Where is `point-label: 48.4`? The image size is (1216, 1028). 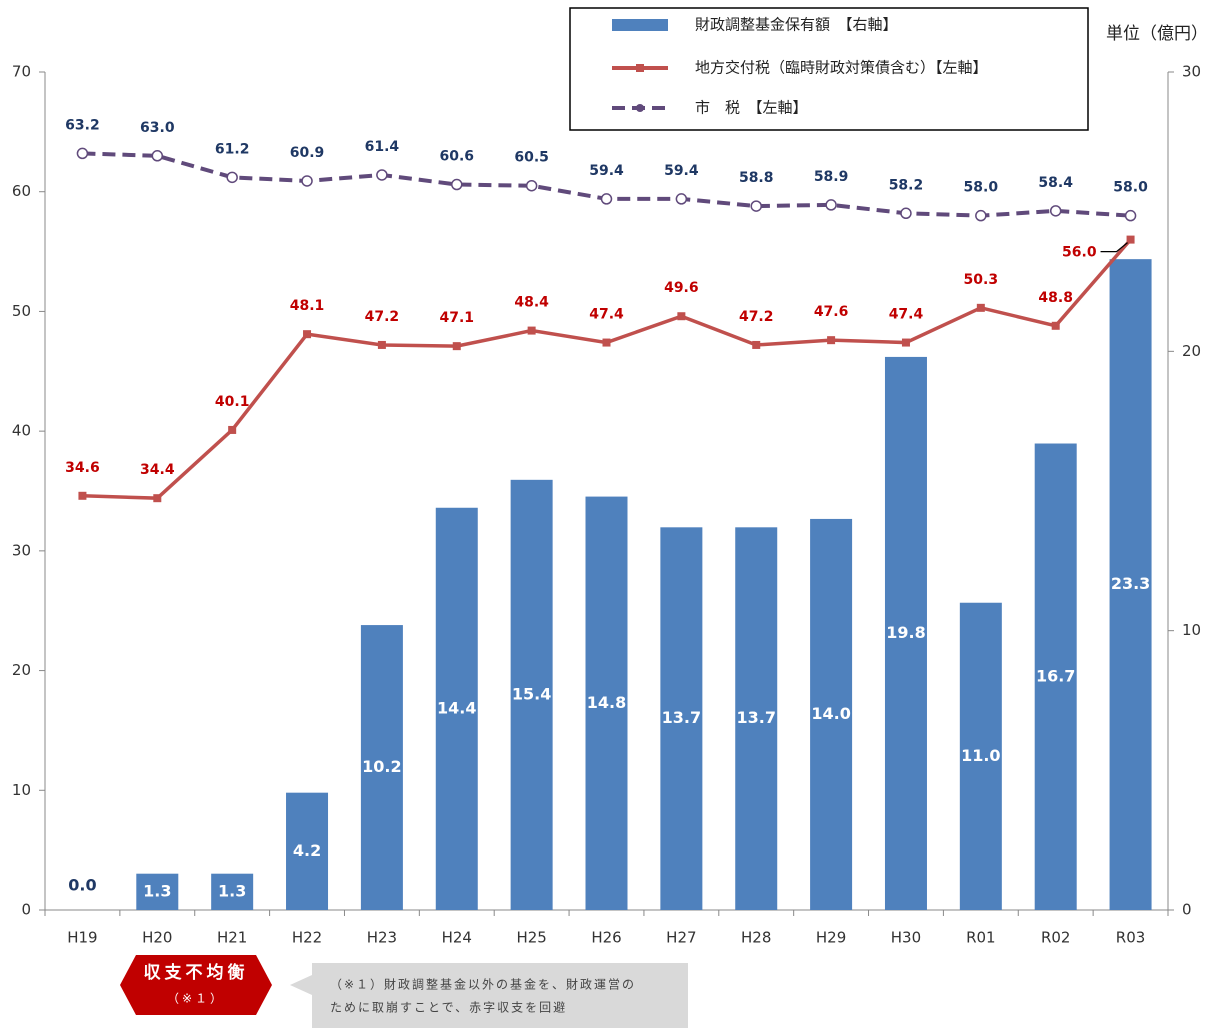 point-label: 48.4 is located at coordinates (531, 303).